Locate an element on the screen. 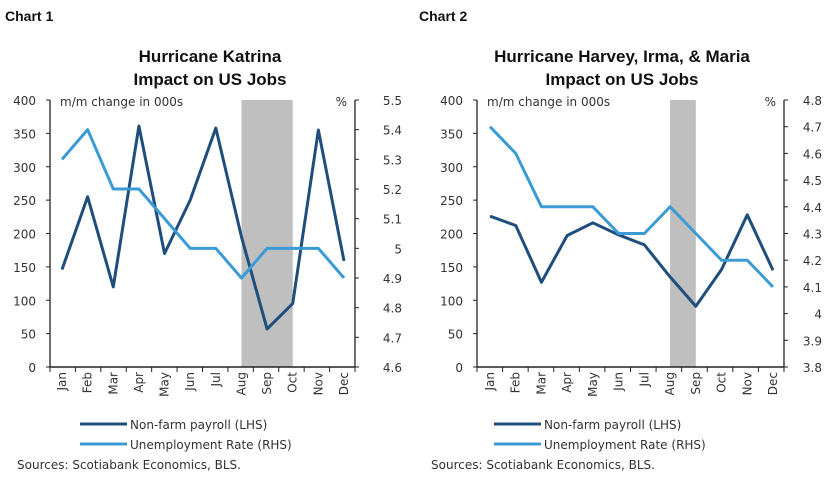 The height and width of the screenshot is (483, 828). chart-title: Hurricane Katrina is located at coordinates (210, 56).